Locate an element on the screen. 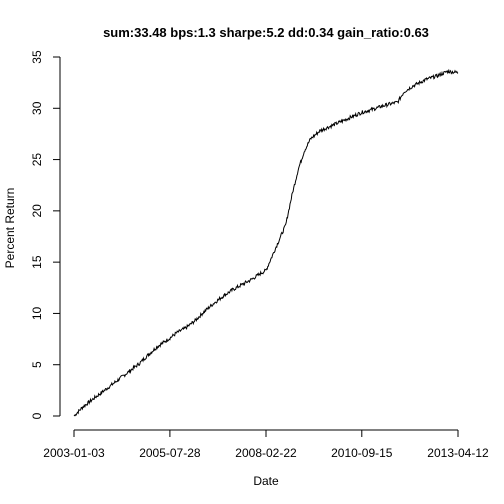 This screenshot has height=504, width=504. x-tick-label: 2013-04-12 is located at coordinates (458, 453).